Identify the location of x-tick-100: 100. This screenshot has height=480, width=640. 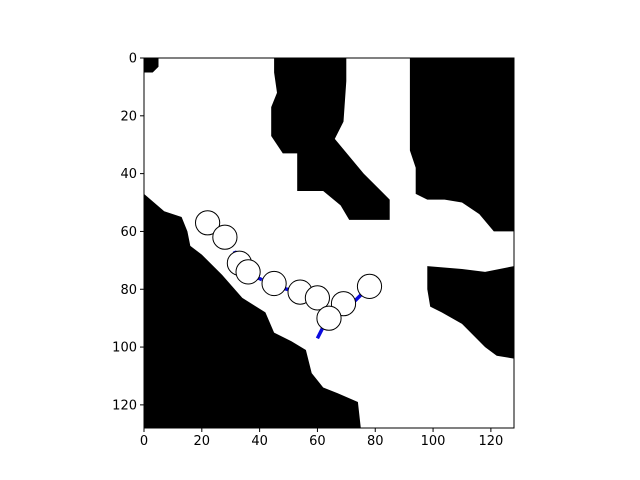
(433, 438).